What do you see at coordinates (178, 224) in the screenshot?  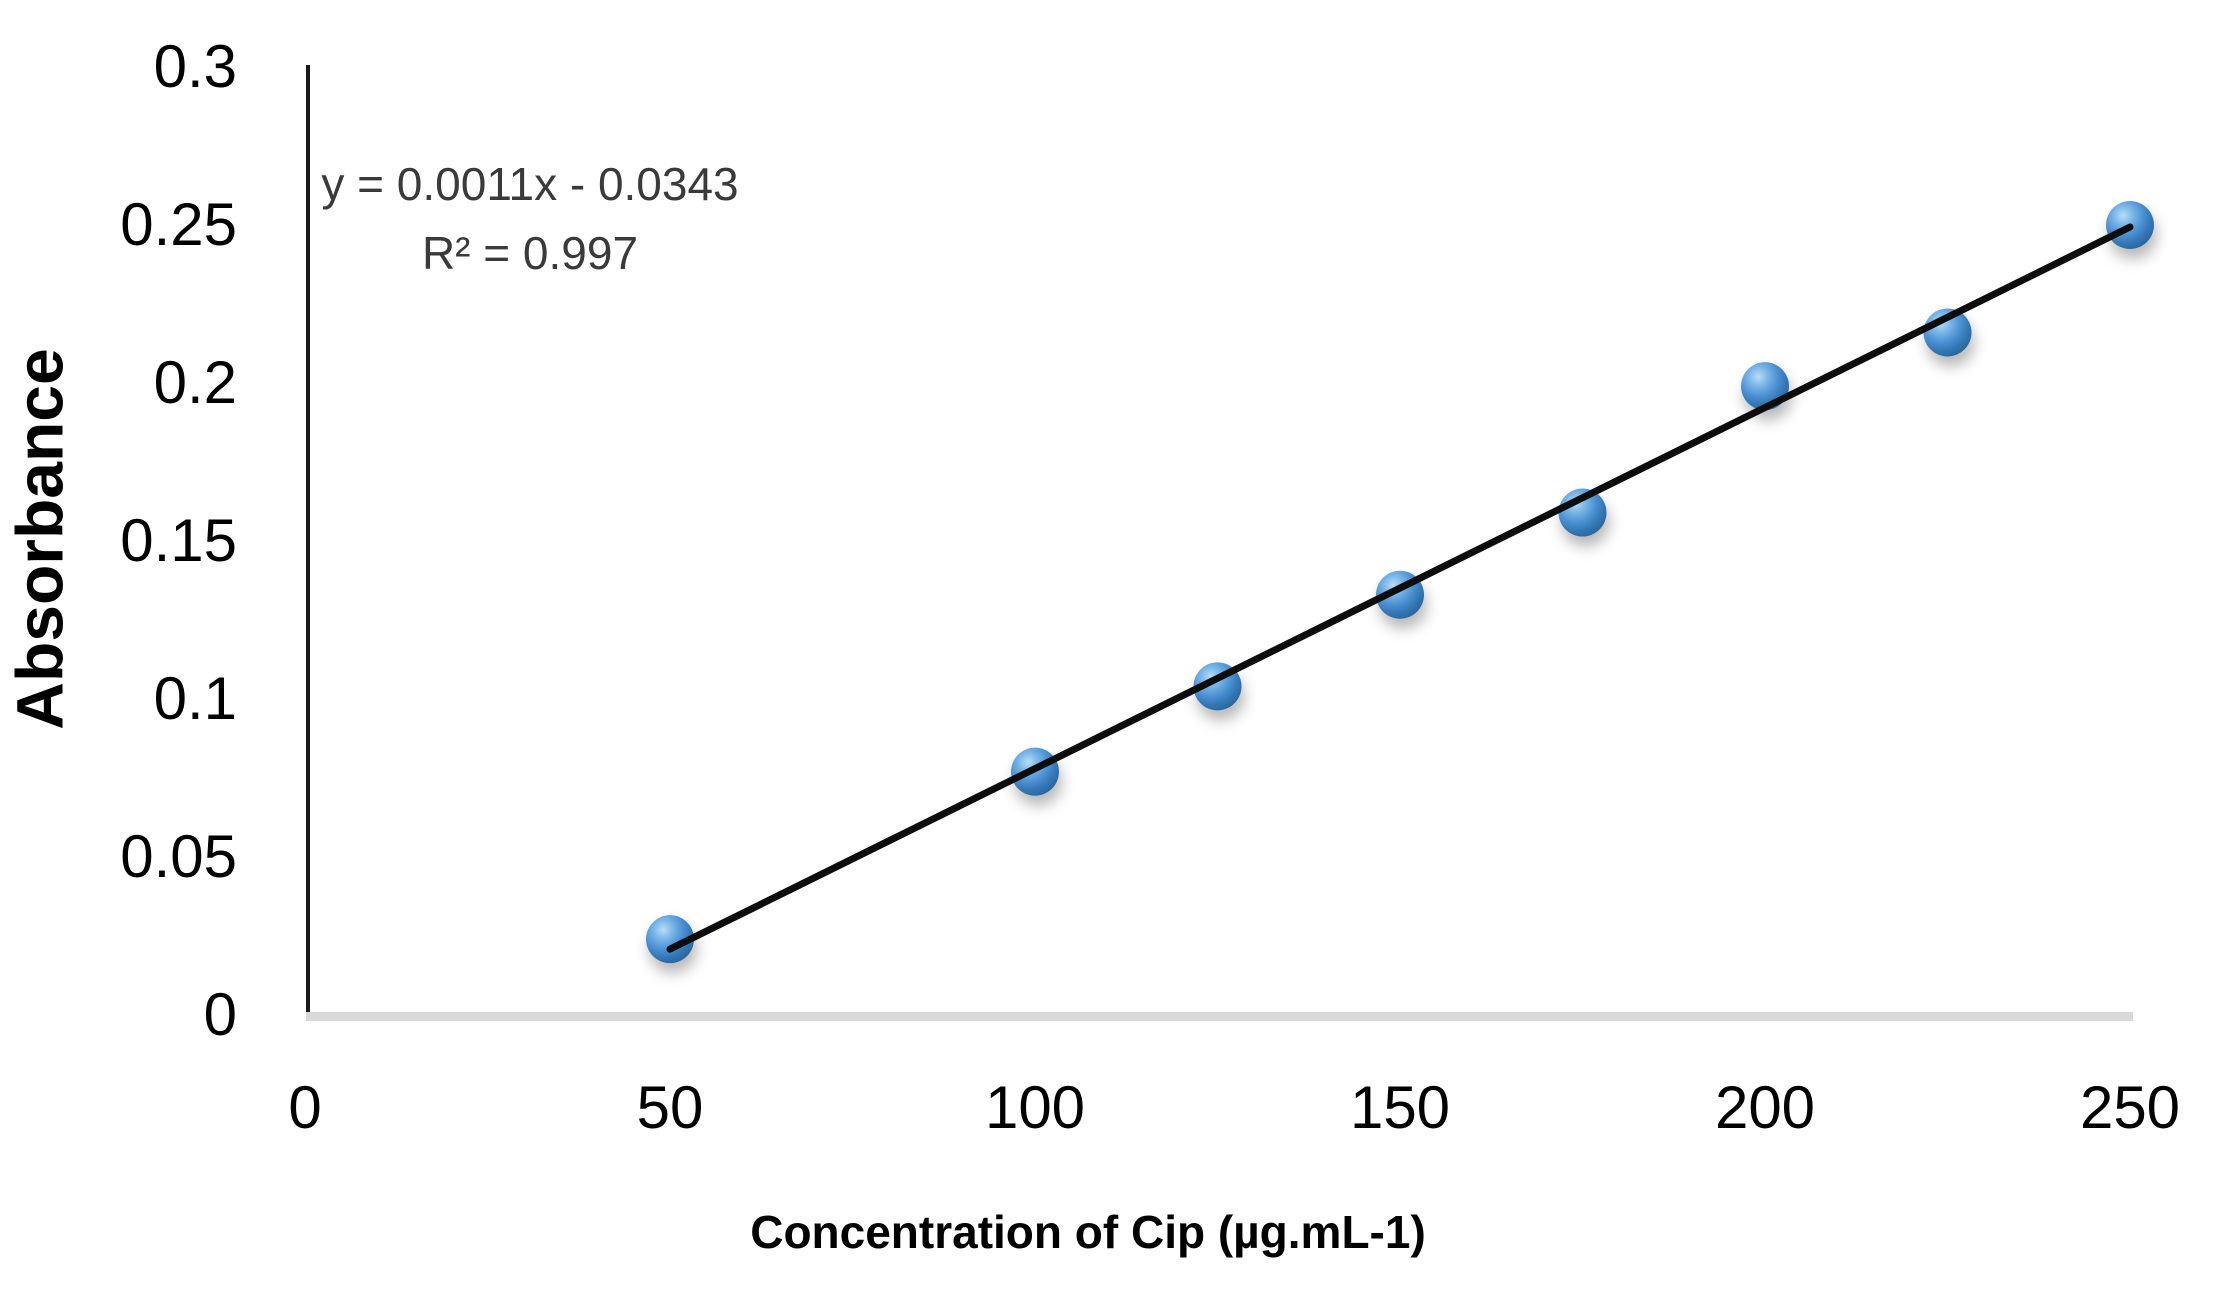 I see `y-tick-label: 0.25` at bounding box center [178, 224].